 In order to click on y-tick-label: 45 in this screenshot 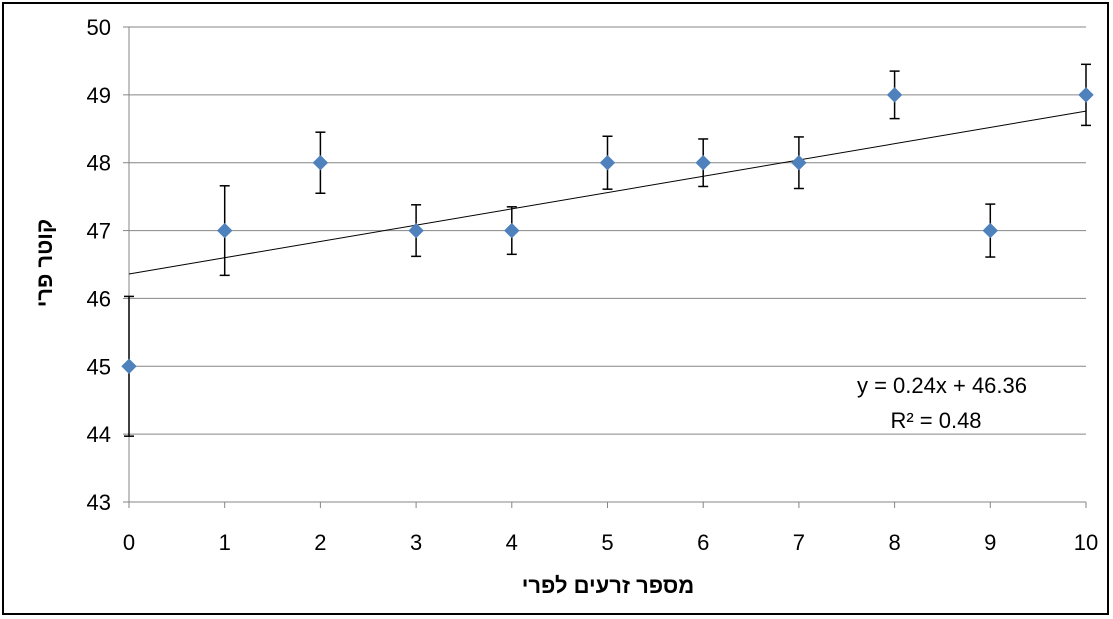, I will do `click(99, 366)`.